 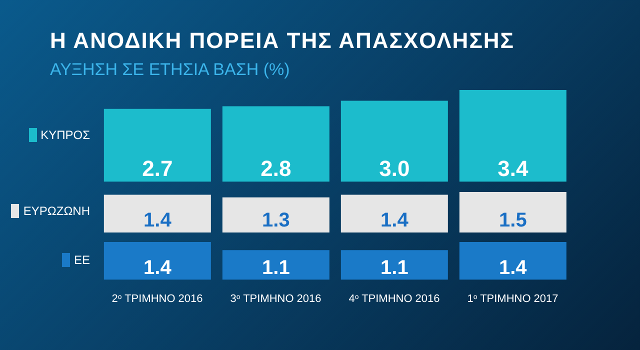 I want to click on chart-title: Η ΑΝΟΔΙΚΗ ΠΟΡΕΙΑ ΤΗΣ ΑΠΑΣΧΟΛΗΣΗΣ, so click(x=283, y=41).